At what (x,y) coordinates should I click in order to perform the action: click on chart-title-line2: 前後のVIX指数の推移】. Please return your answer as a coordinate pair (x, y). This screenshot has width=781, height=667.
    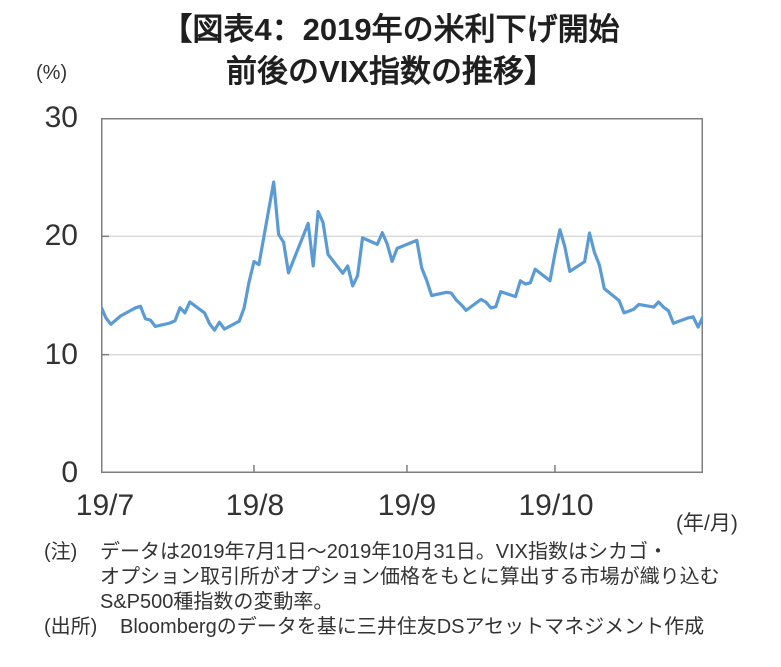
    Looking at the image, I should click on (390, 71).